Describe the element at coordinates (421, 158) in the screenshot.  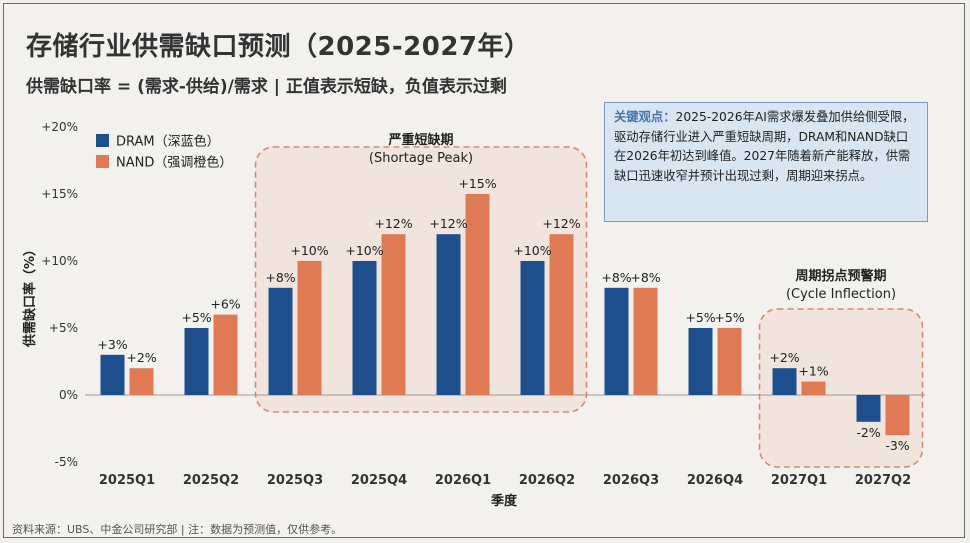
I see `annotation-subtitle-1: (Shortage Peak)` at that location.